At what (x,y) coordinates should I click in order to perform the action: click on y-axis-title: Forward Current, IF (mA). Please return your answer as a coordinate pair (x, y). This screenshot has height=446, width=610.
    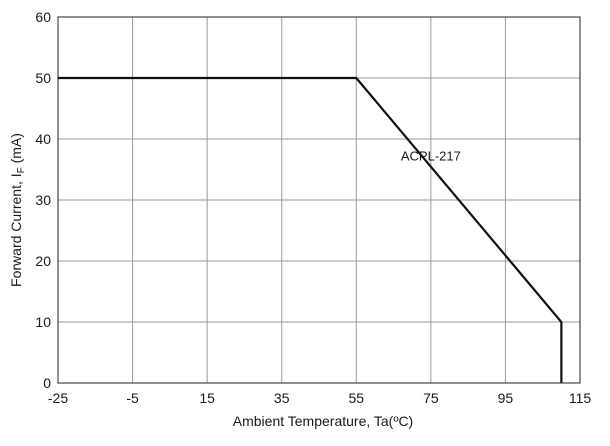
    Looking at the image, I should click on (17, 210).